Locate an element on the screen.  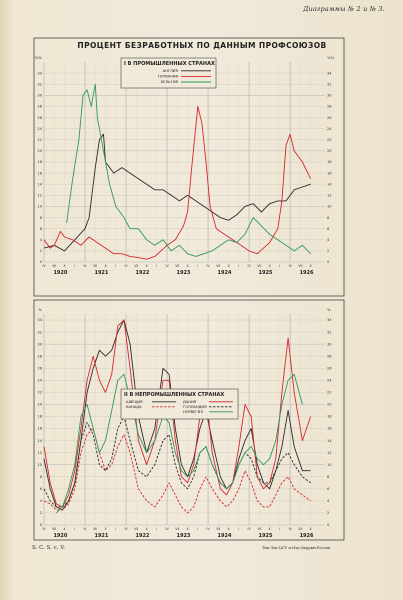
legend-label: ДАНИЯ is located at coordinates (190, 402).